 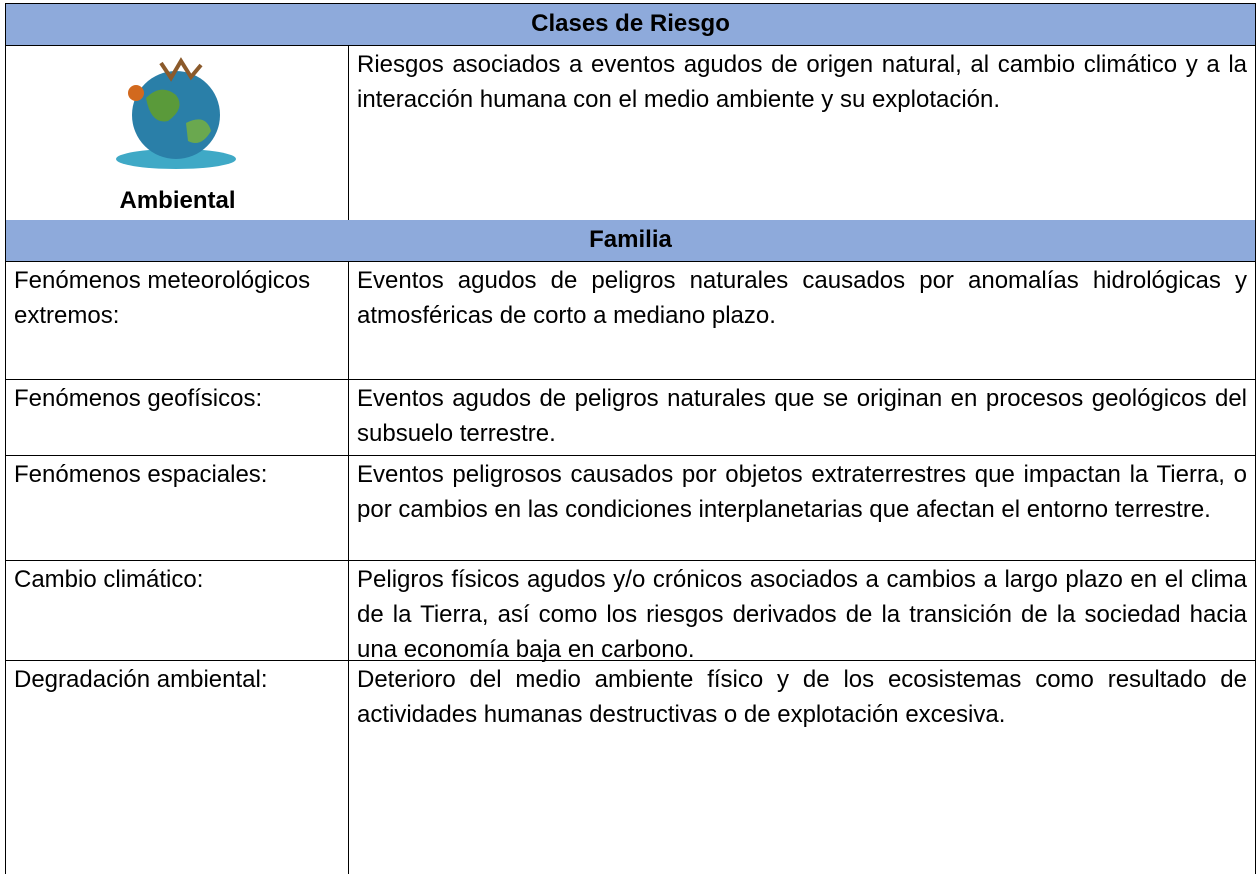 I want to click on globe-icon, so click(x=176, y=113).